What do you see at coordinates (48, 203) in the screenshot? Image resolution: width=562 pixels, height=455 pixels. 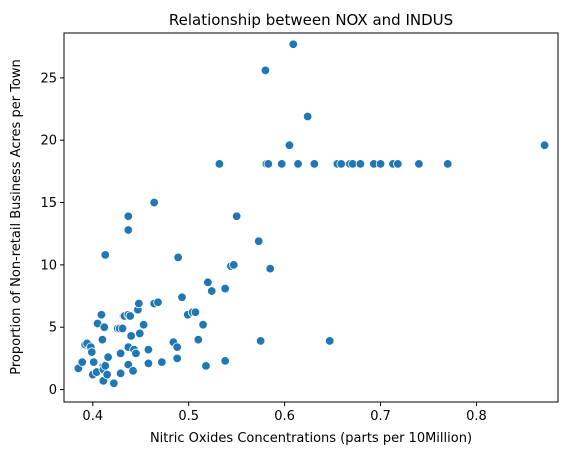 I see `y-tick-label: 15` at bounding box center [48, 203].